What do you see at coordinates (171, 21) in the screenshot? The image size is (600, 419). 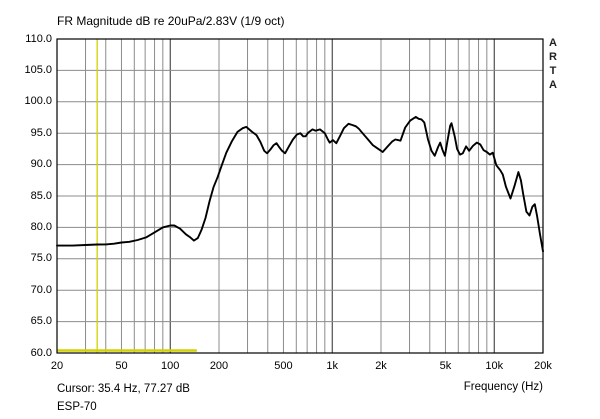 I see `chart-title: FR Magnitude dB re 20uPa/2.83V (1/9 oct)` at bounding box center [171, 21].